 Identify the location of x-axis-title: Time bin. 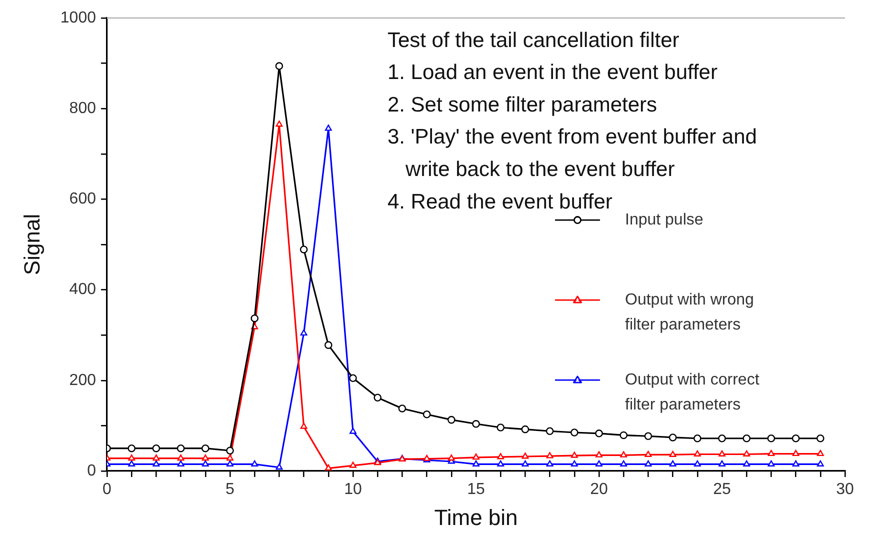
(476, 517).